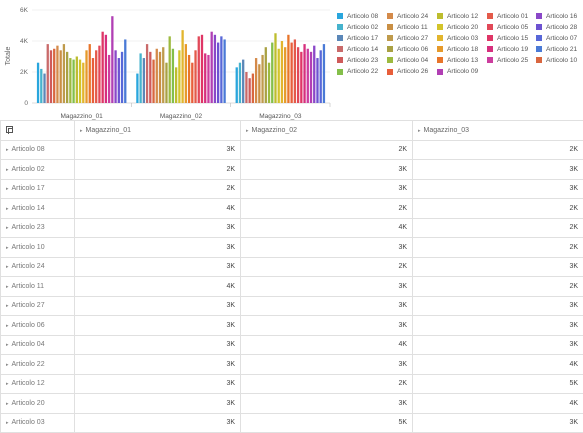 The width and height of the screenshot is (583, 433). I want to click on legend-item: Articolo 22, so click(357, 72).